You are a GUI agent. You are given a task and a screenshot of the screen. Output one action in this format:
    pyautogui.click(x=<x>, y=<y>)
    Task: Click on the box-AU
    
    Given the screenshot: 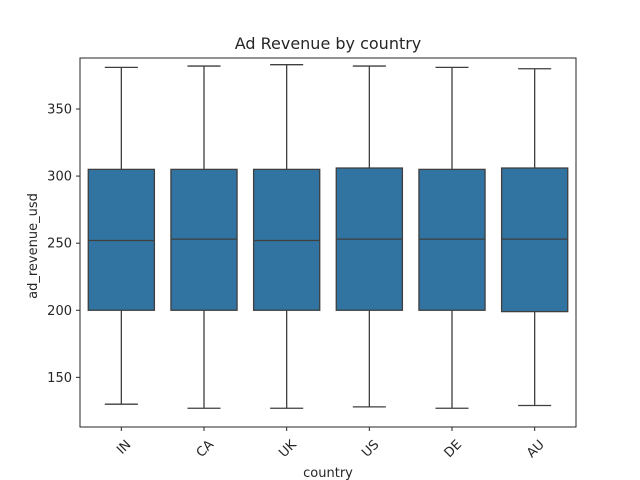 What is the action you would take?
    pyautogui.click(x=534, y=240)
    